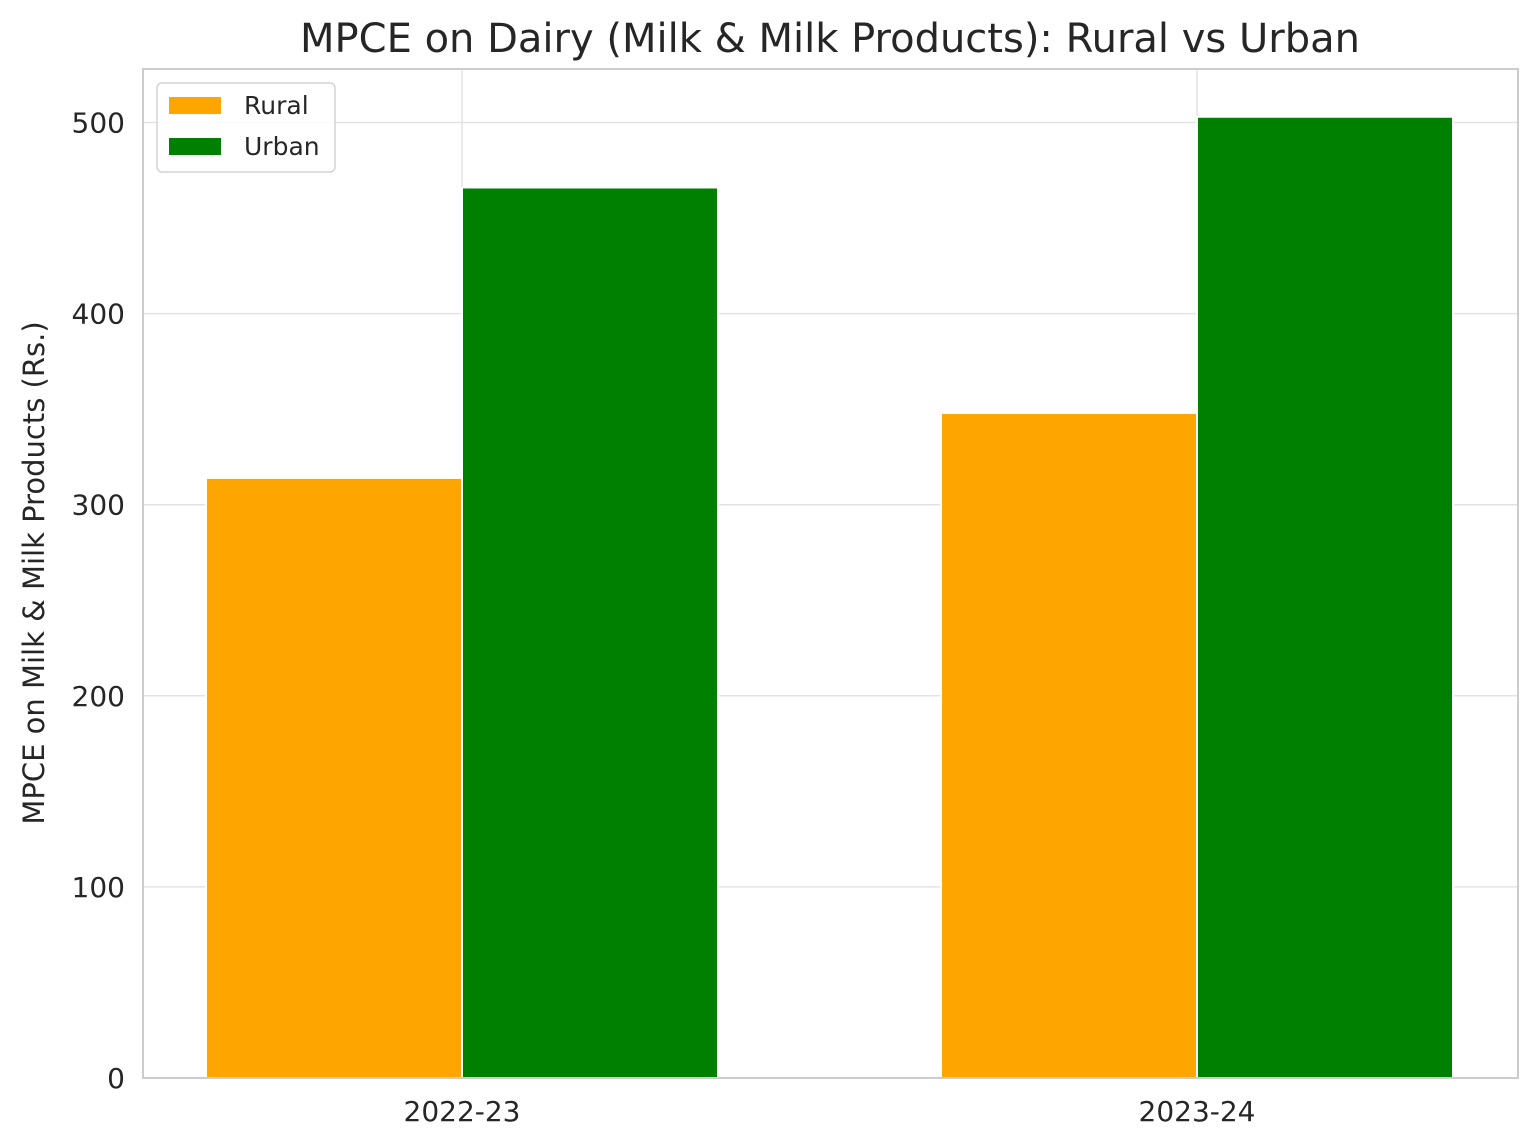 The image size is (1536, 1147). Describe the element at coordinates (195, 146) in the screenshot. I see `legend-swatch-urban` at that location.